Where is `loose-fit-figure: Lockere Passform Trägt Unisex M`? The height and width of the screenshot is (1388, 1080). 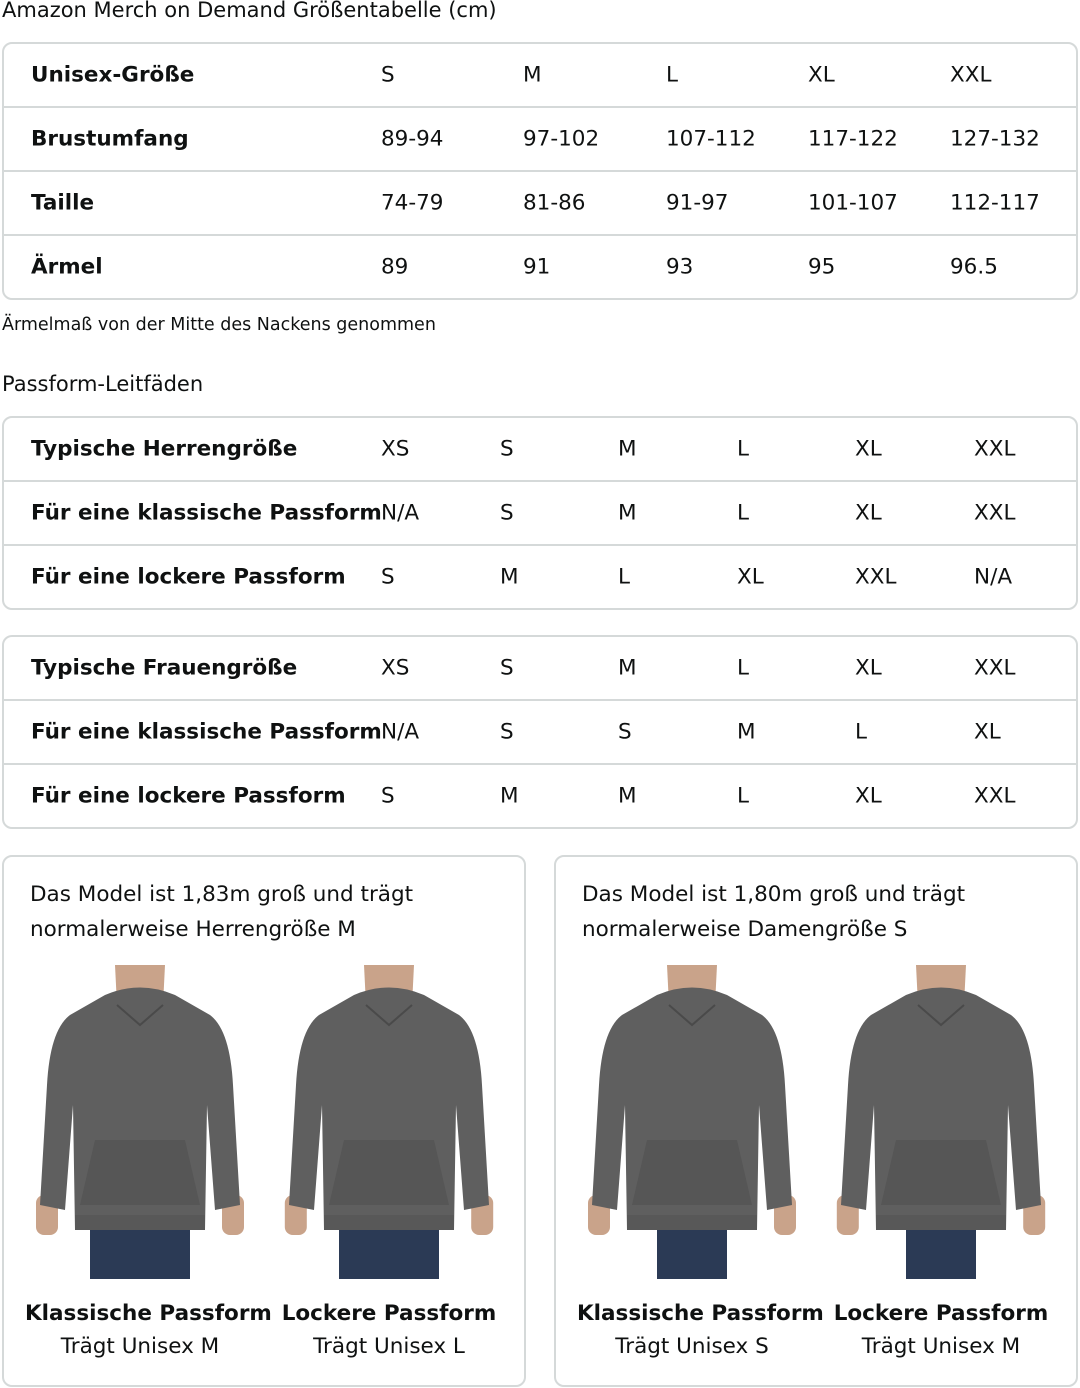 loose-fit-figure: Lockere Passform Trägt Unisex M is located at coordinates (941, 1162).